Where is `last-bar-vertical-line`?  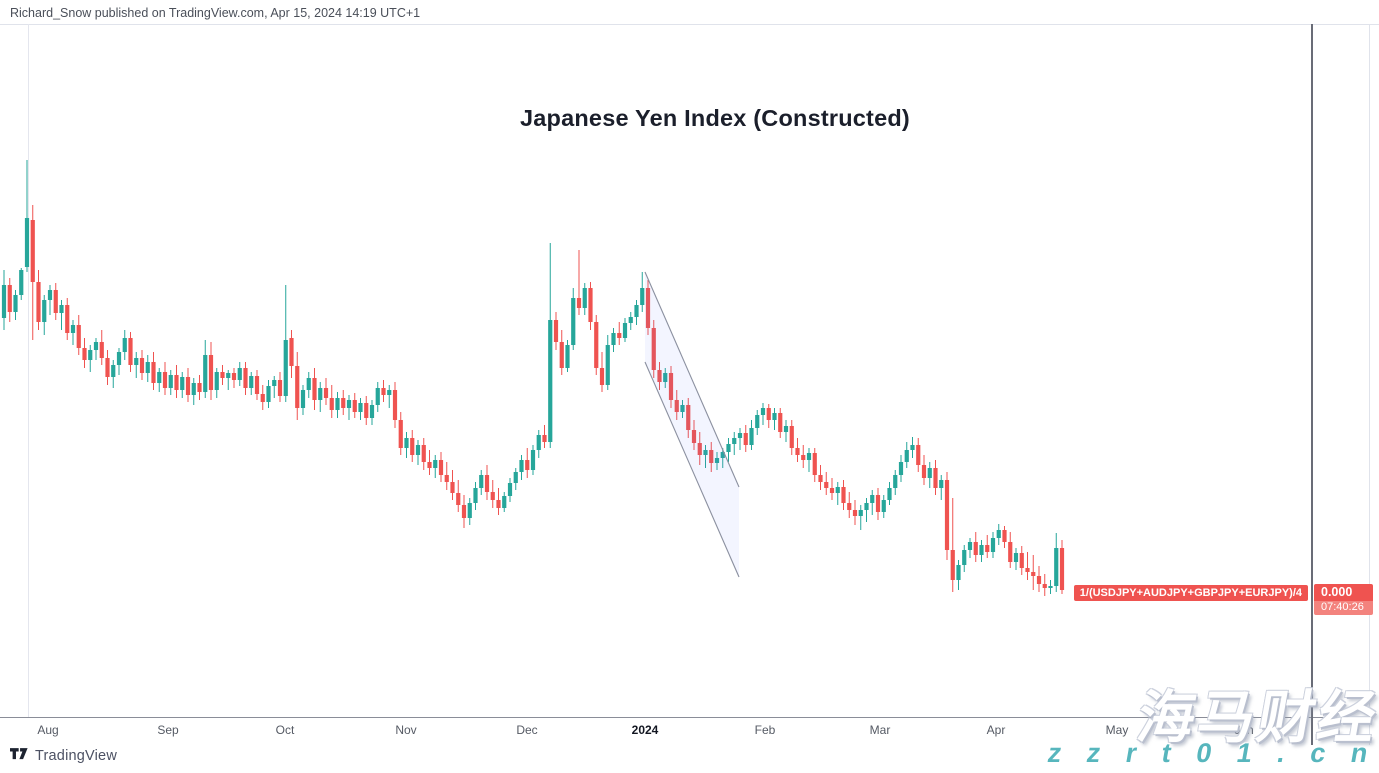
last-bar-vertical-line is located at coordinates (1312, 384).